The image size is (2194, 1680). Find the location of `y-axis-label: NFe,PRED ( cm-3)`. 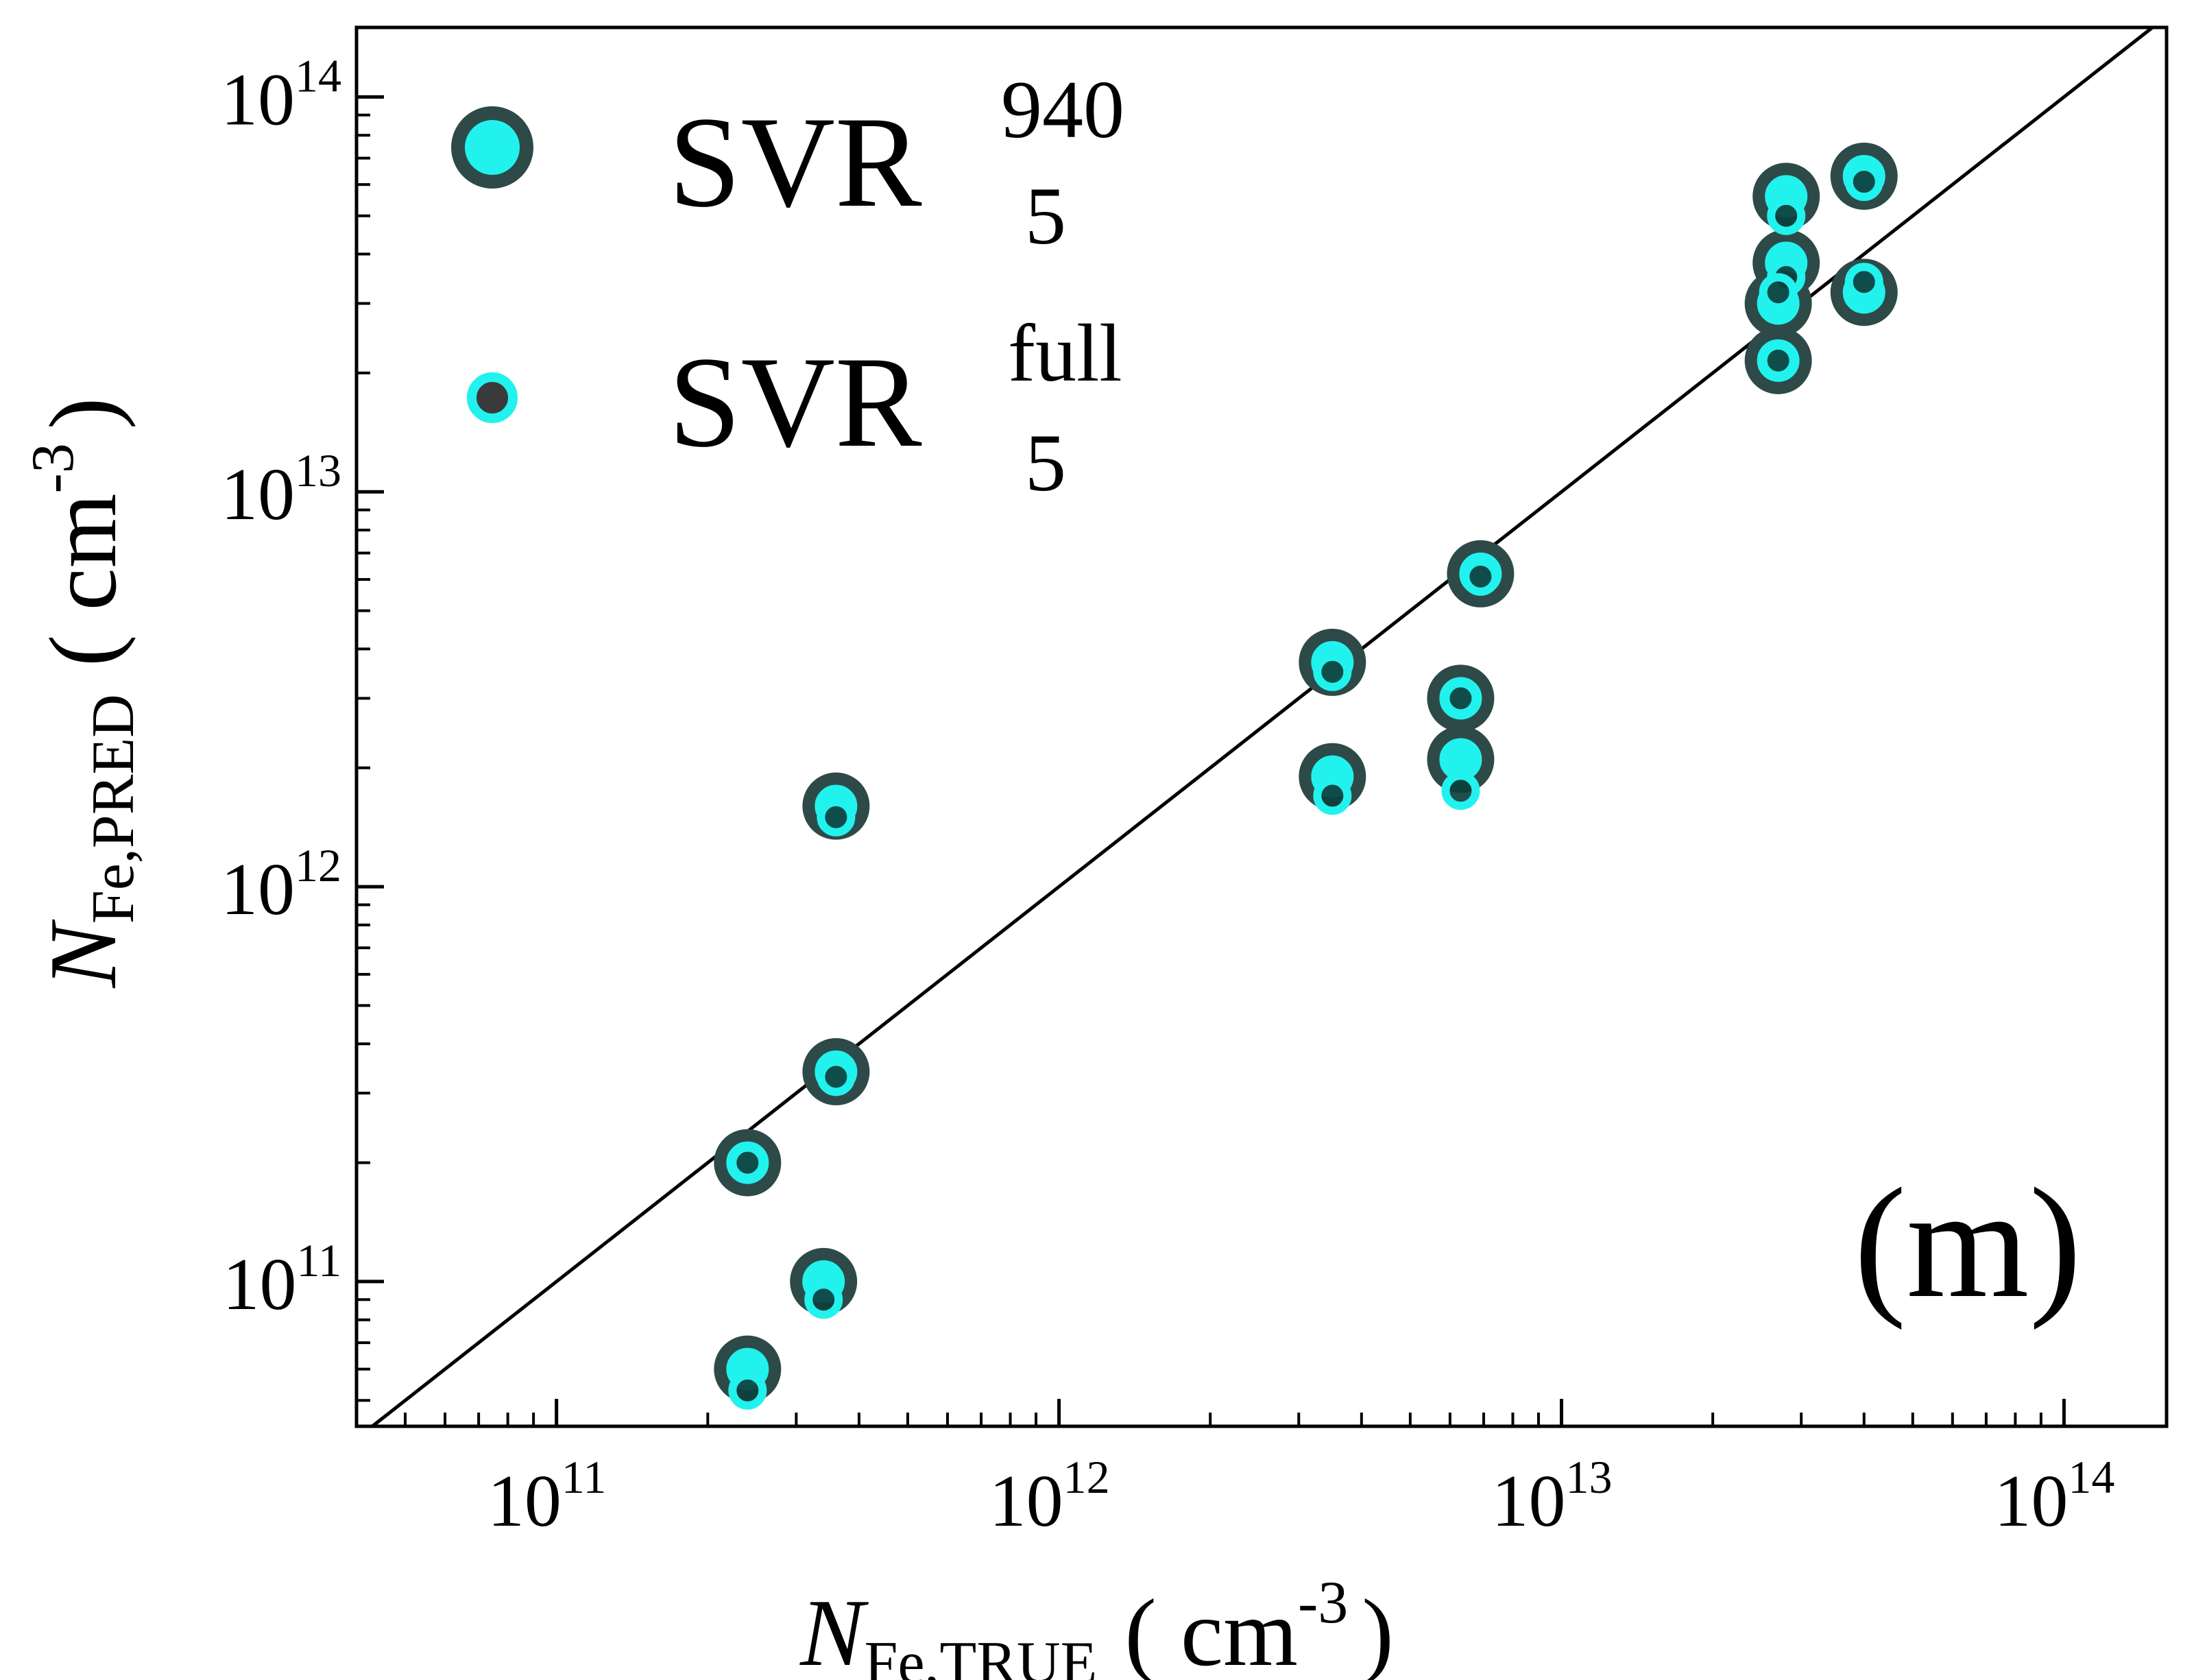

y-axis-label: NFe,PRED ( cm-3) is located at coordinates (83, 693).